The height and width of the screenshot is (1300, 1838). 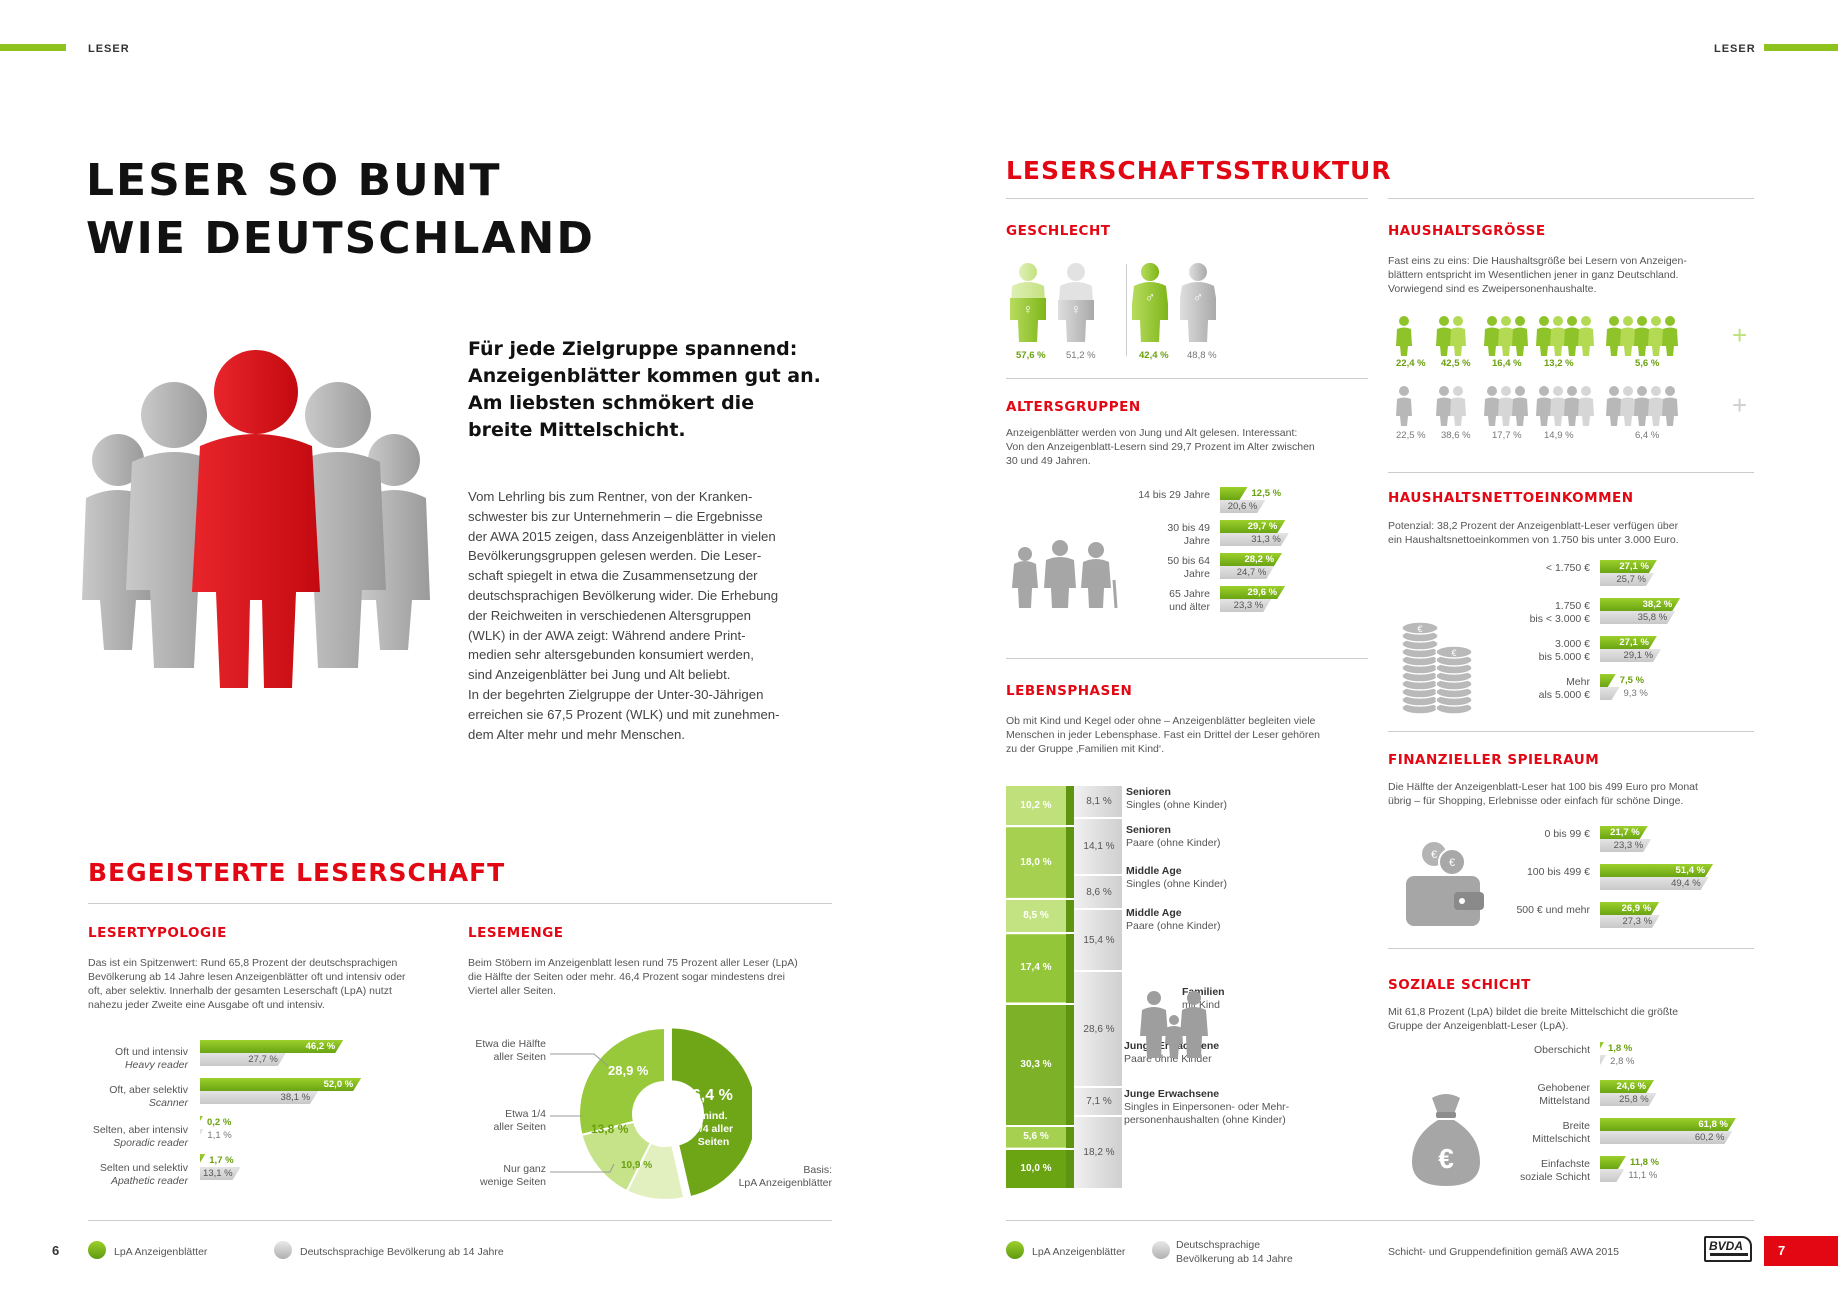 What do you see at coordinates (493, 1051) in the screenshot?
I see `donut-label-half: Etwa die Hälfte aller Seiten` at bounding box center [493, 1051].